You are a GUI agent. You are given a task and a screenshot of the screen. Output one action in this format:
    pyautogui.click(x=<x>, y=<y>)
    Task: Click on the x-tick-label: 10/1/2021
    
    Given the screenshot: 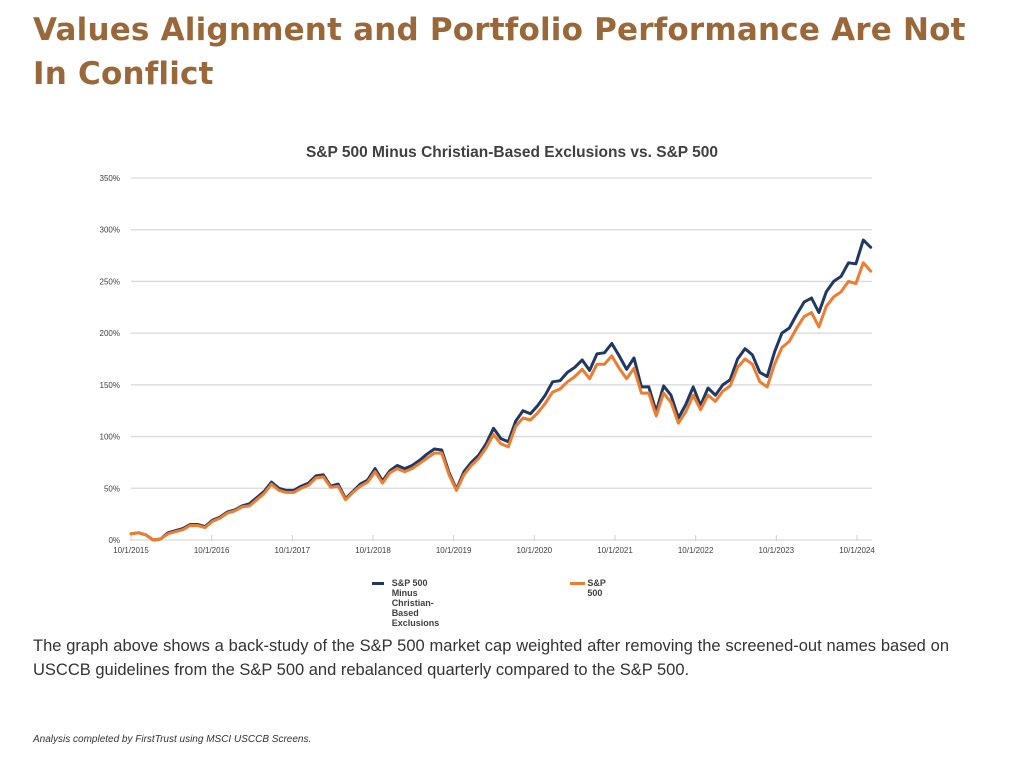 What is the action you would take?
    pyautogui.click(x=615, y=550)
    